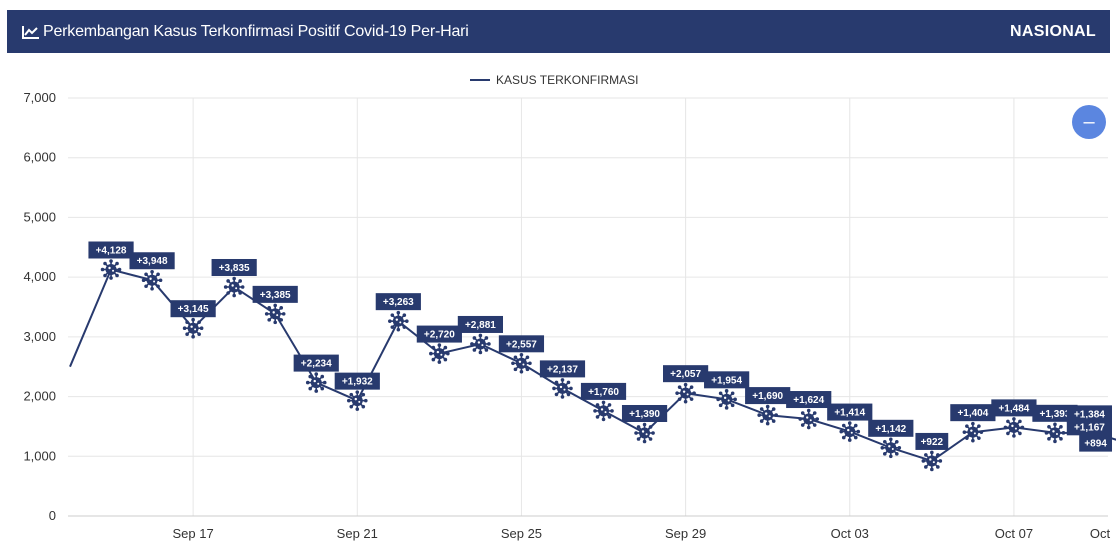 The height and width of the screenshot is (554, 1116). Describe the element at coordinates (890, 429) in the screenshot. I see `data-label: +1,142` at that location.